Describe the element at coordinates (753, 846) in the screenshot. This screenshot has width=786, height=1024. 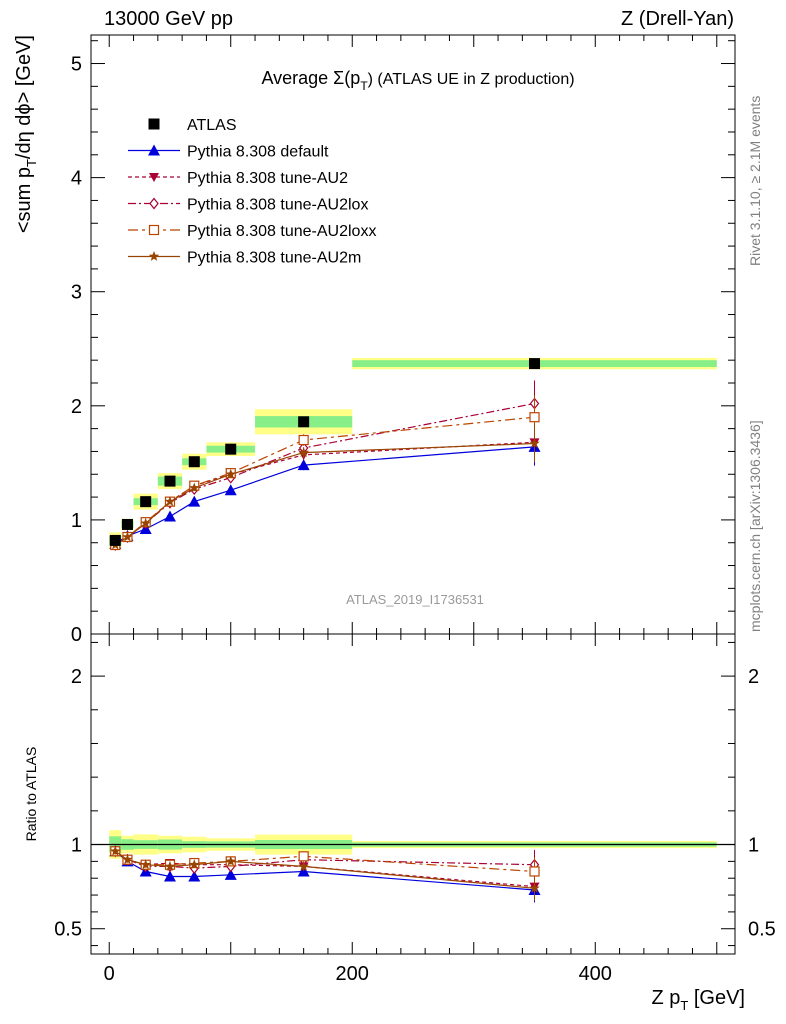
I see `ratio-y-tick-label-right: 1` at that location.